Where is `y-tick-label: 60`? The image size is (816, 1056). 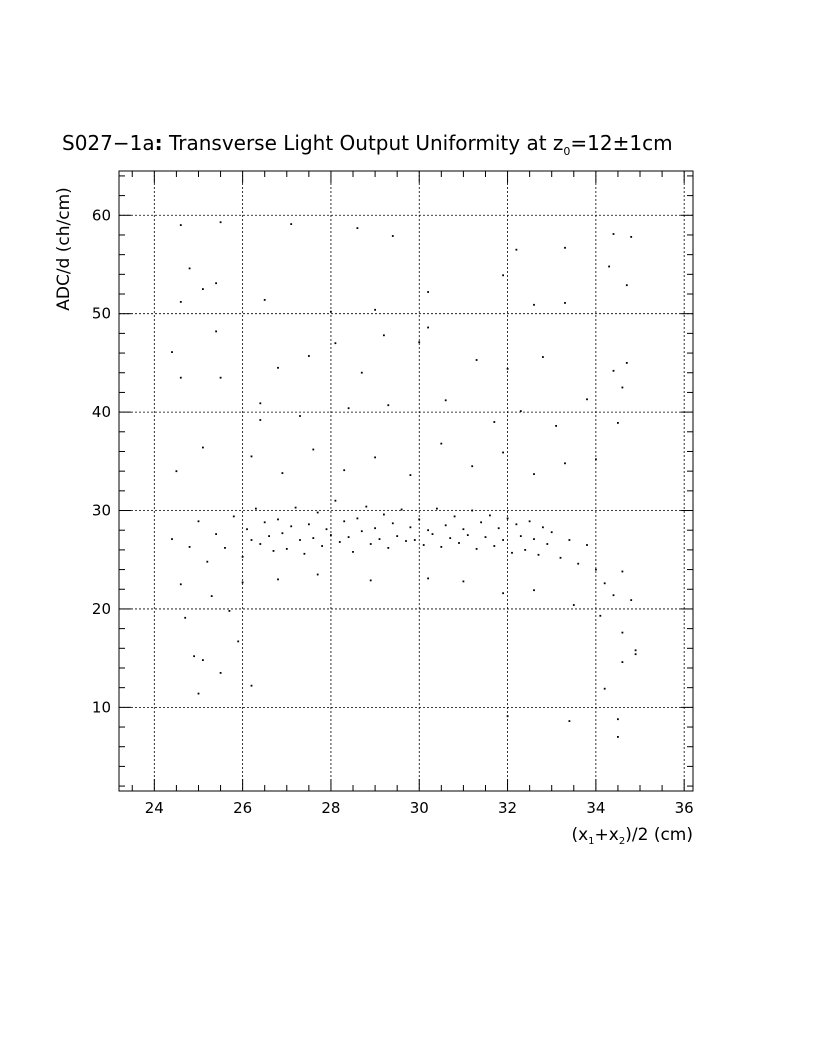
y-tick-label: 60 is located at coordinates (101, 215).